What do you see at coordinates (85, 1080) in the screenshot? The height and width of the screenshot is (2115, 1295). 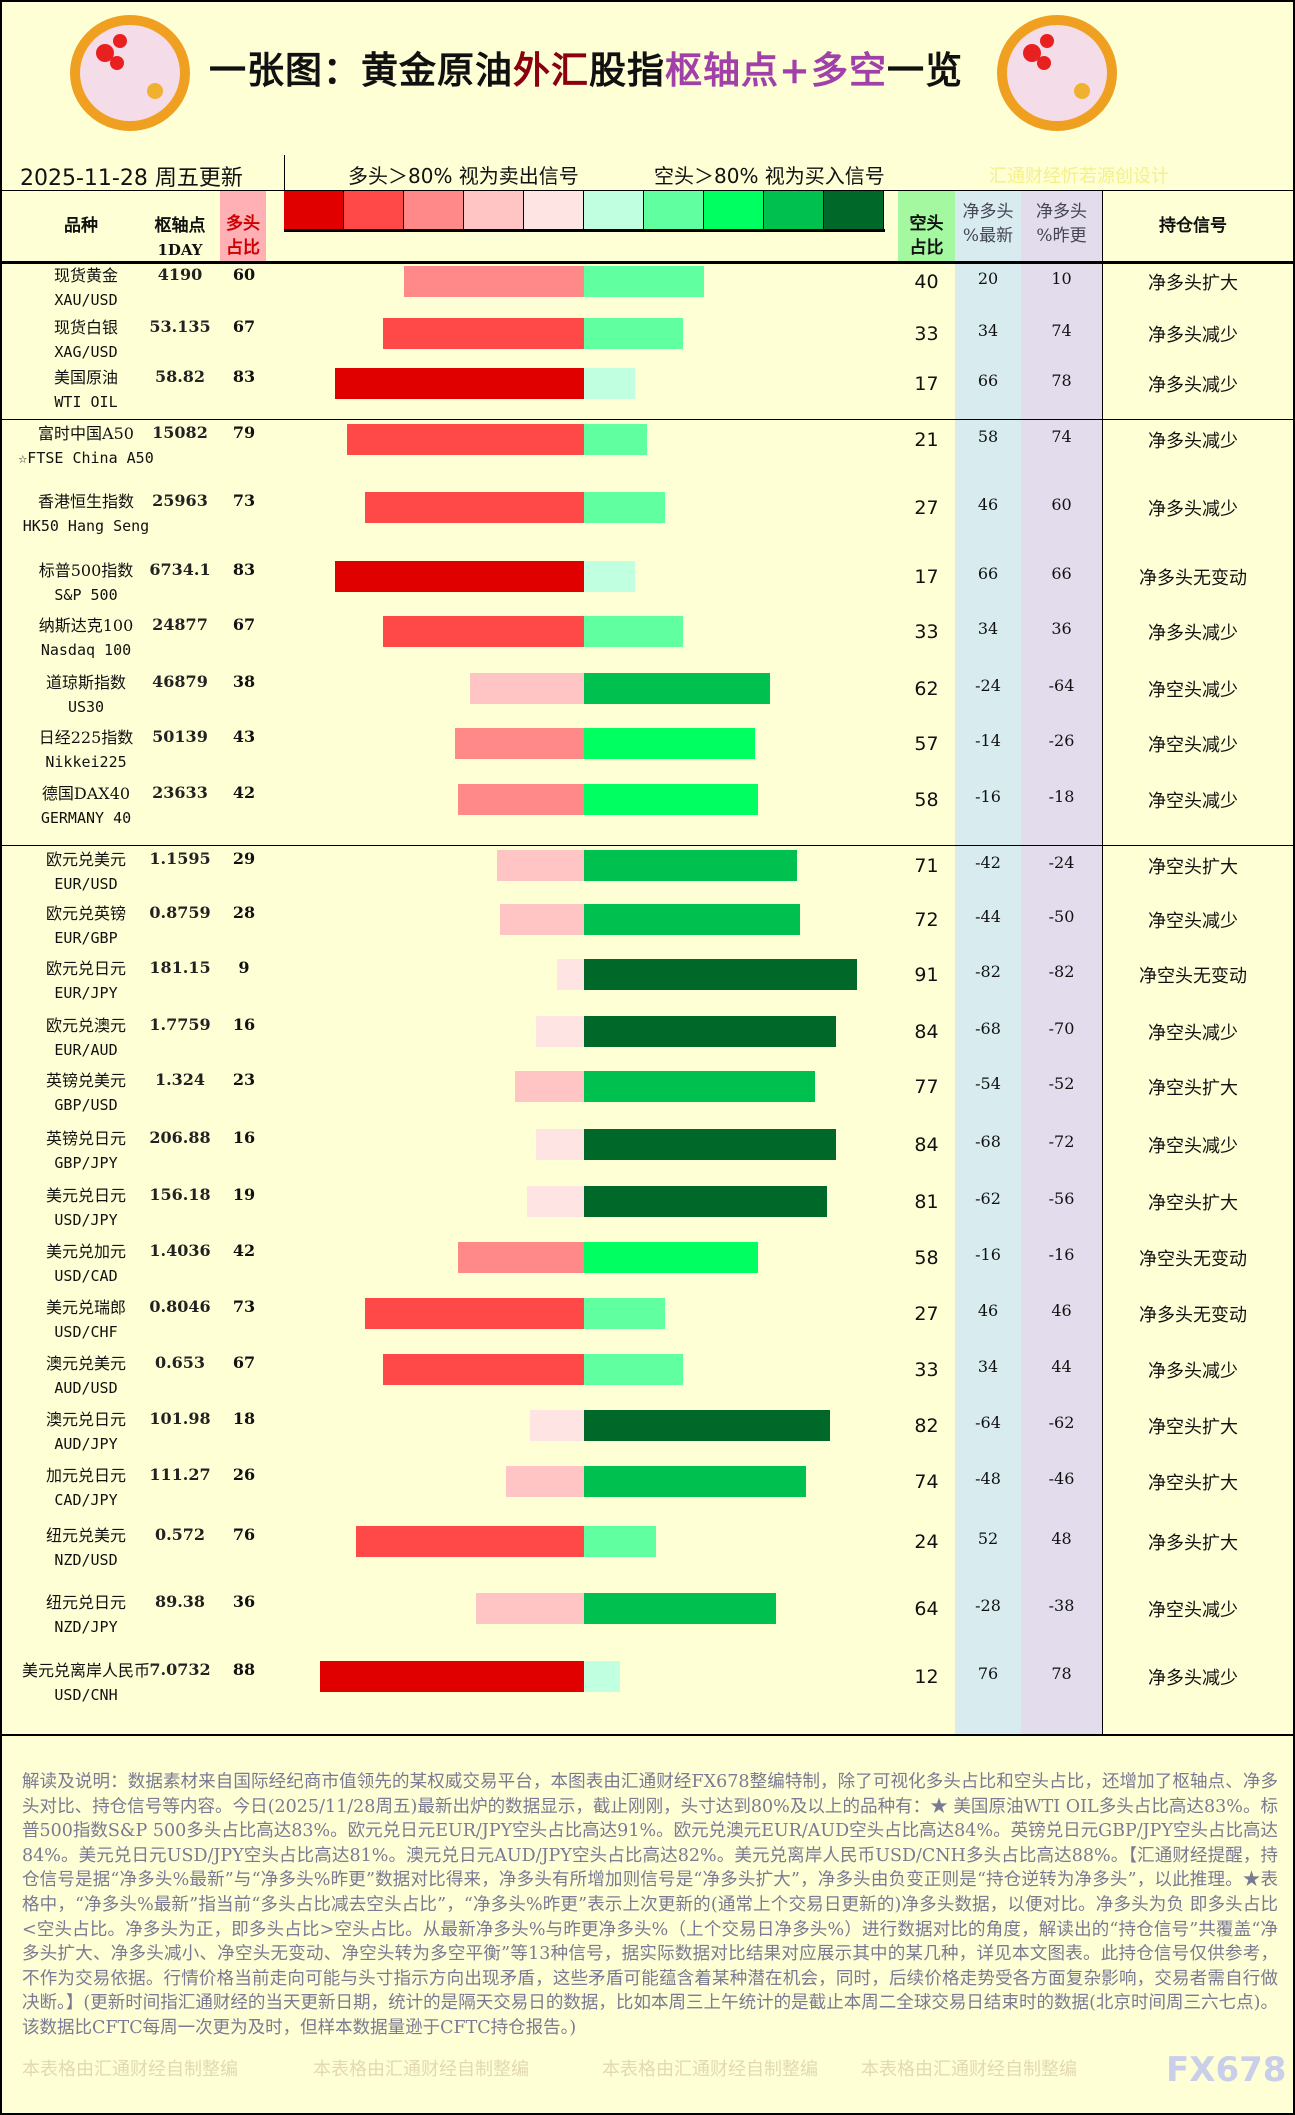 I see `instrument-cn-name: 英镑兑美元` at bounding box center [85, 1080].